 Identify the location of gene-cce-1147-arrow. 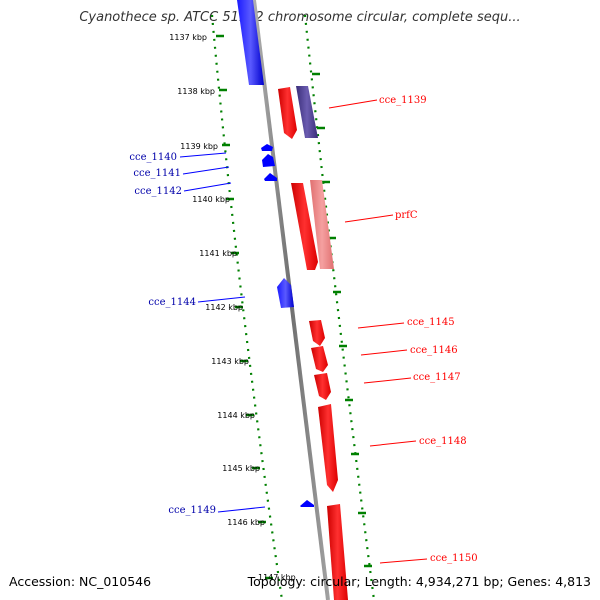
(322, 386).